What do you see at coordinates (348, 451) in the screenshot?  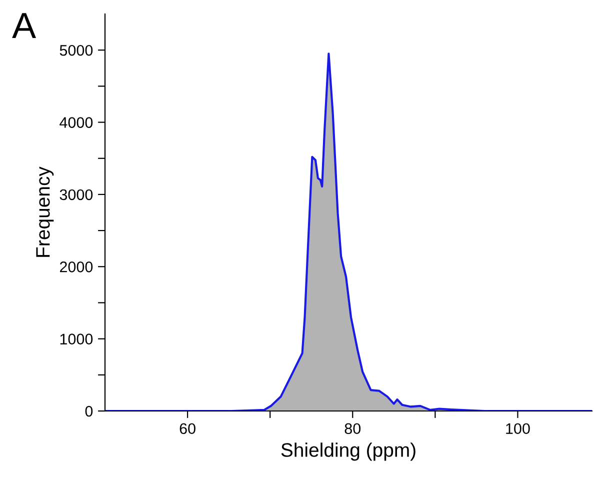 I see `x-axis-title: Shielding (ppm)` at bounding box center [348, 451].